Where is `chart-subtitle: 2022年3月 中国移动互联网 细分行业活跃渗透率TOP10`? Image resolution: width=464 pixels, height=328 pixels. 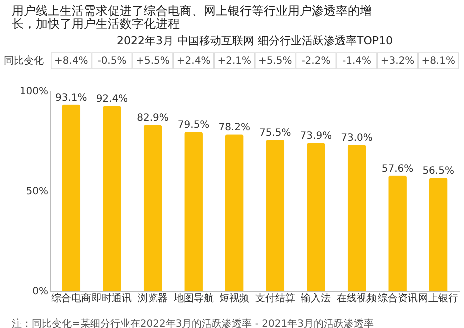
chart-subtitle: 2022年3月 中国移动互联网 细分行业活跃渗透率TOP10 is located at coordinates (255, 41).